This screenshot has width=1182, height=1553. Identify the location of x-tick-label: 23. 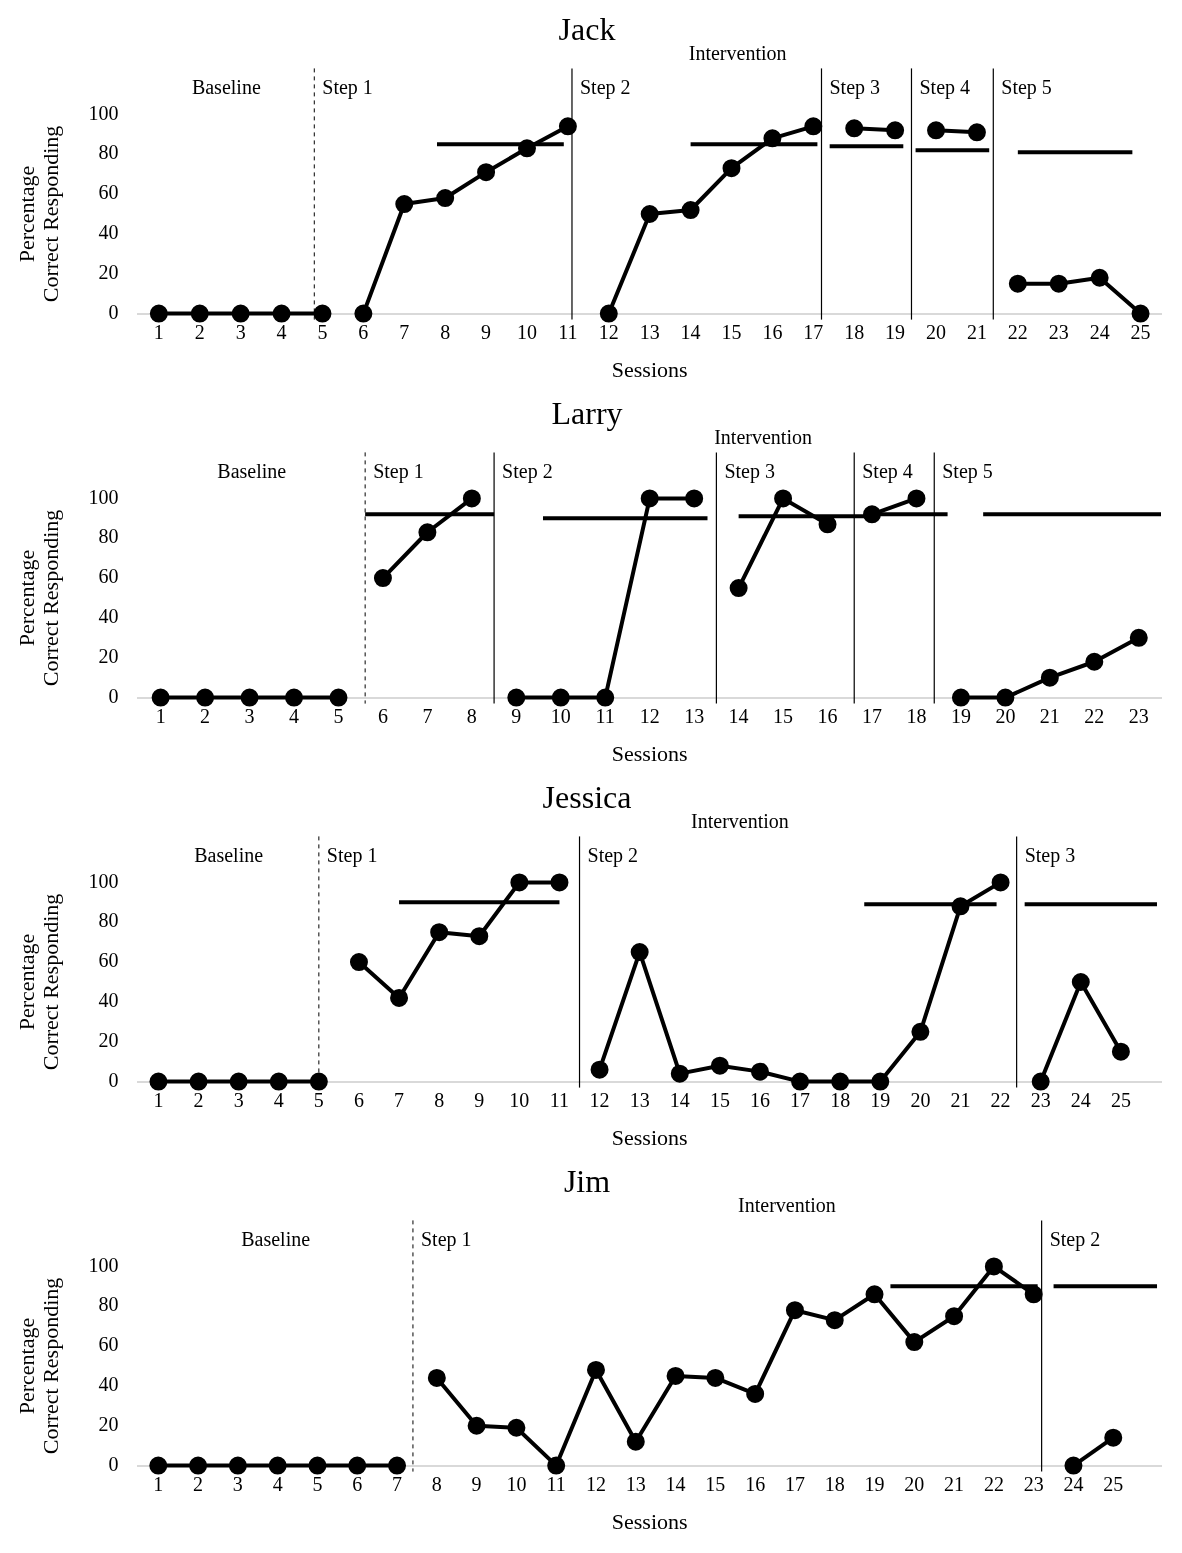
(1058, 331).